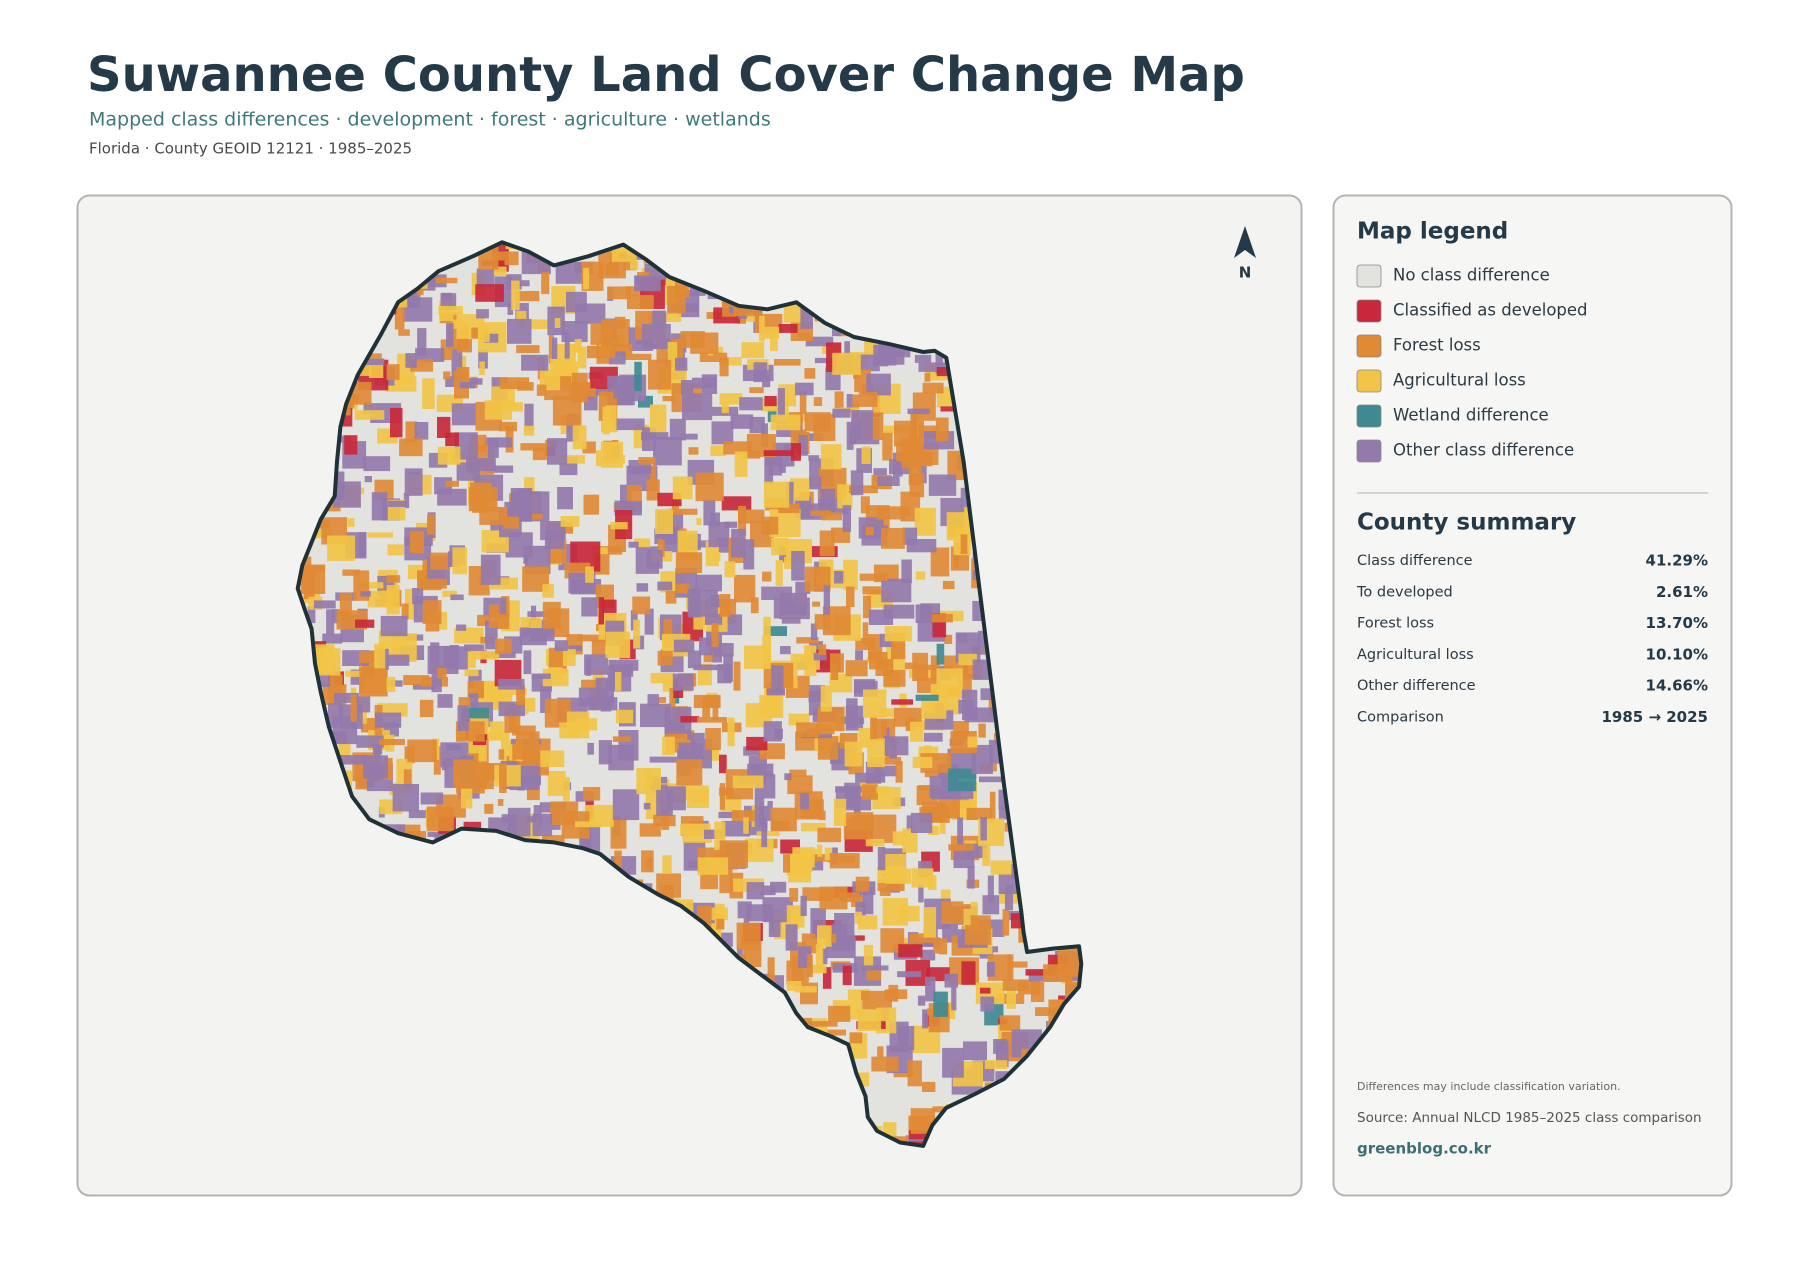  Describe the element at coordinates (1682, 592) in the screenshot. I see `summary-value: 2.61%` at that location.